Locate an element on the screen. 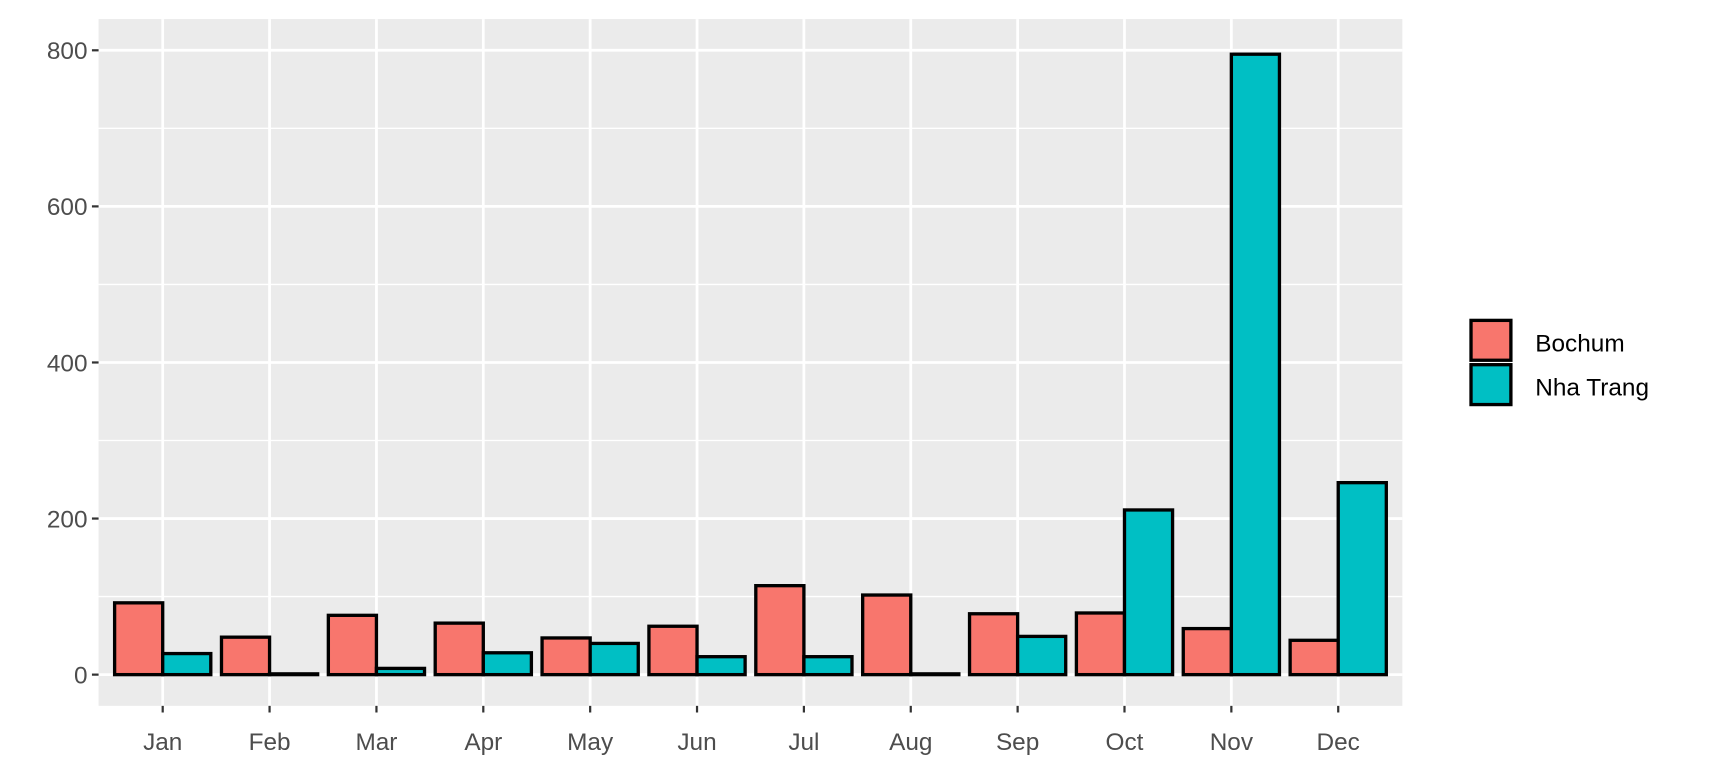 Image resolution: width=1728 pixels, height=777 pixels. y-tick-label: 0 is located at coordinates (81, 675).